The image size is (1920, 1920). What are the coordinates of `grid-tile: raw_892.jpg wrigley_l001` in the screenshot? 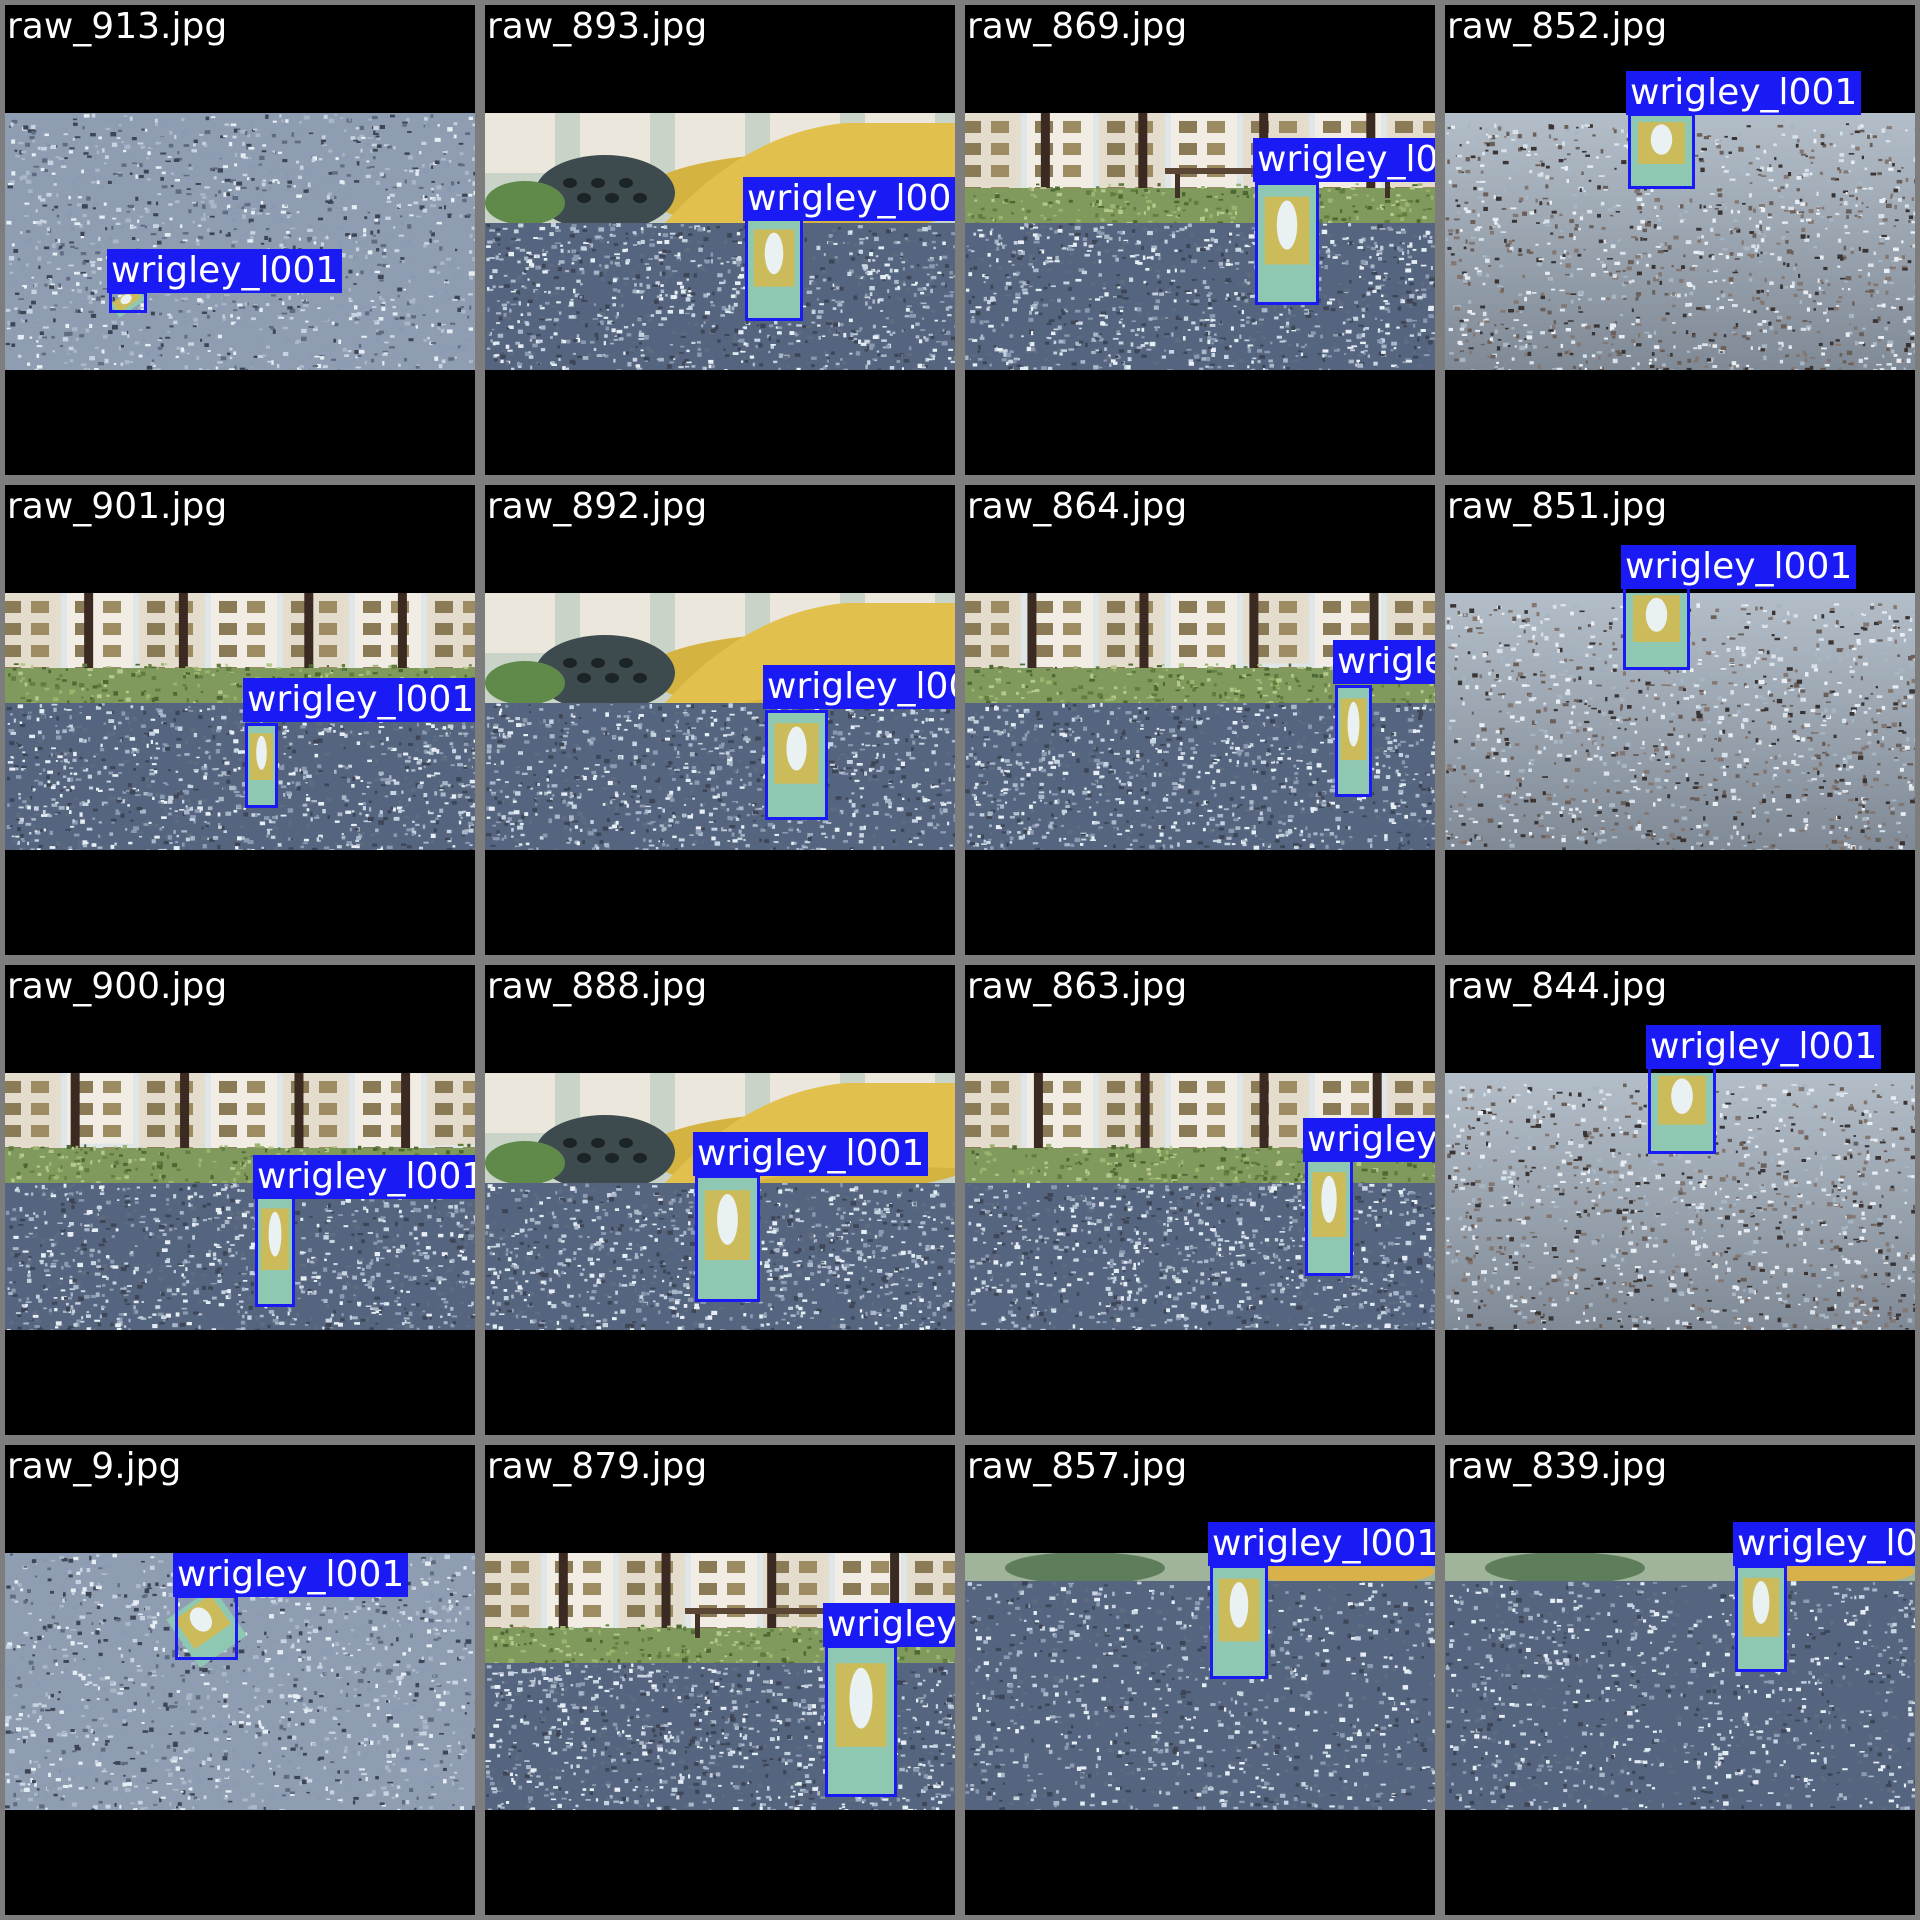 It's located at (720, 720).